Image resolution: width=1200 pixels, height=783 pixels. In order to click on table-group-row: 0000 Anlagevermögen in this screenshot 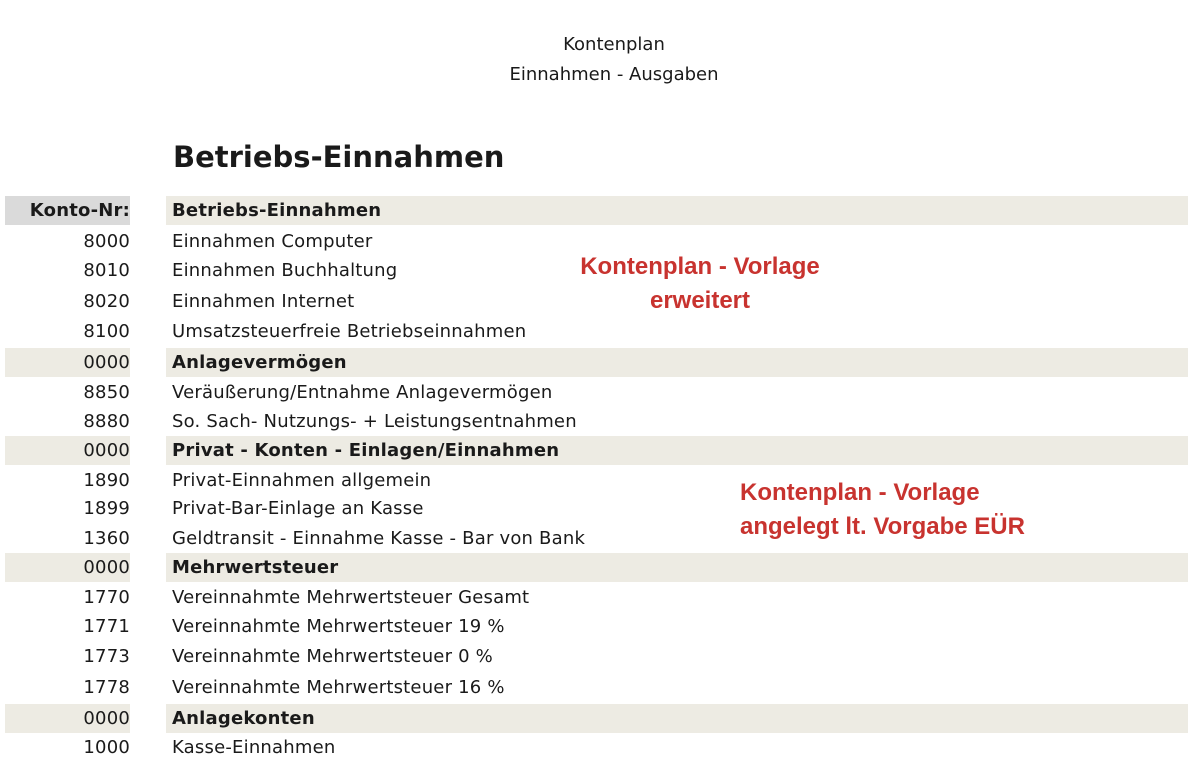, I will do `click(600, 362)`.